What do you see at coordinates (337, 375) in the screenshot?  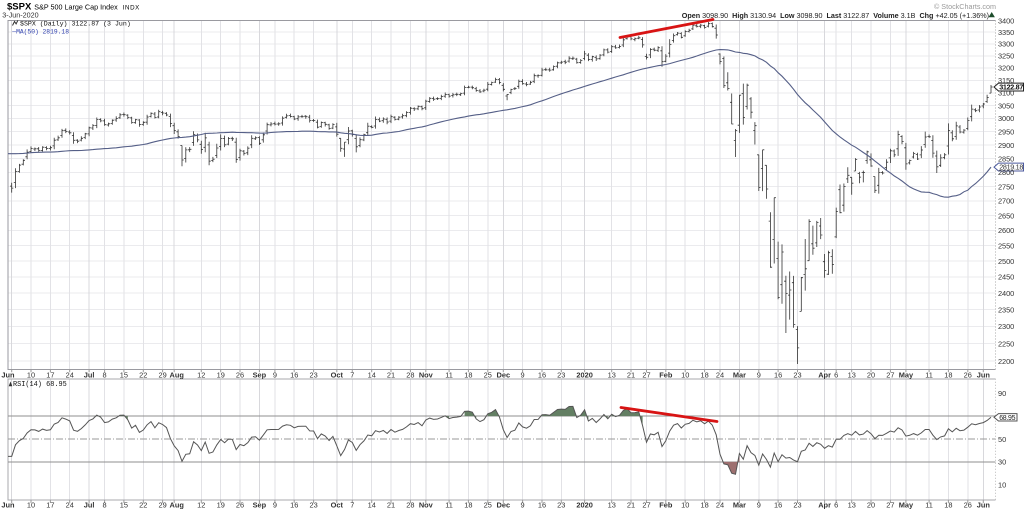 I see `svg-text: Oct` at bounding box center [337, 375].